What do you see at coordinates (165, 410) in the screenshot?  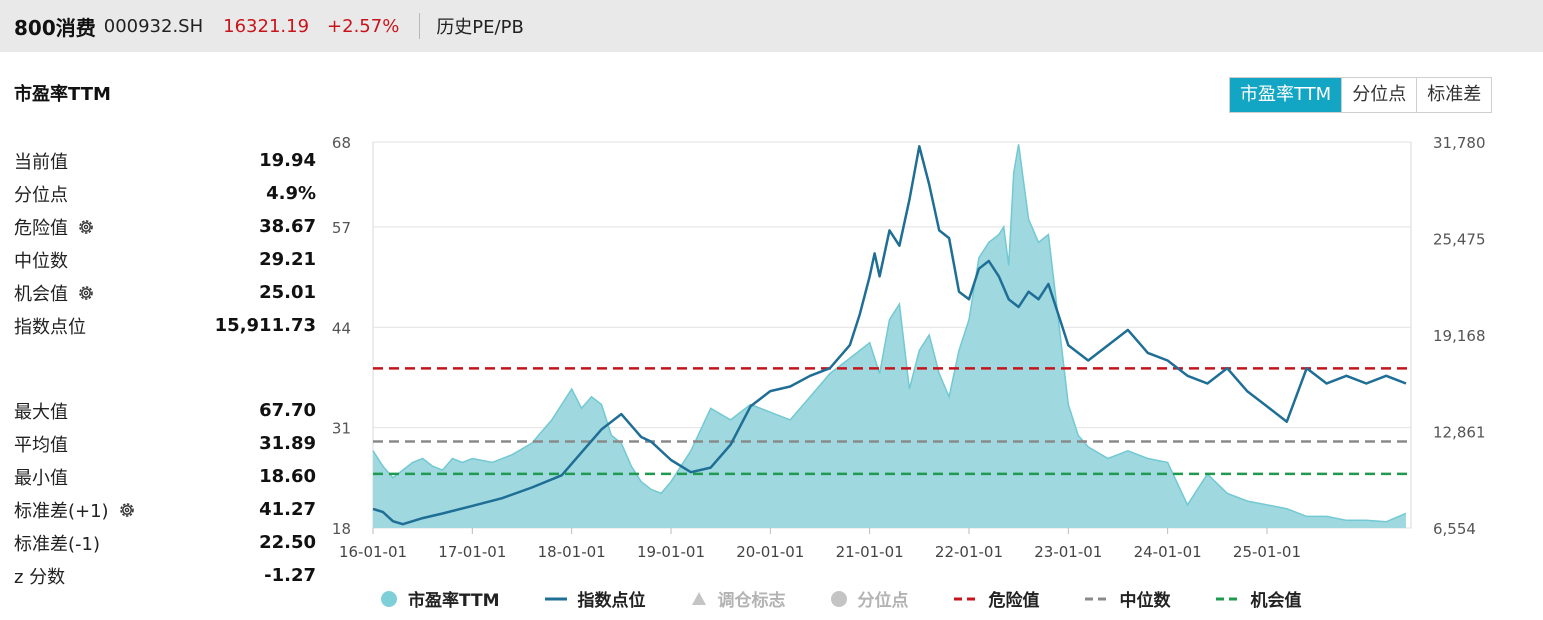 I see `stat-row: 最大值 67.70` at bounding box center [165, 410].